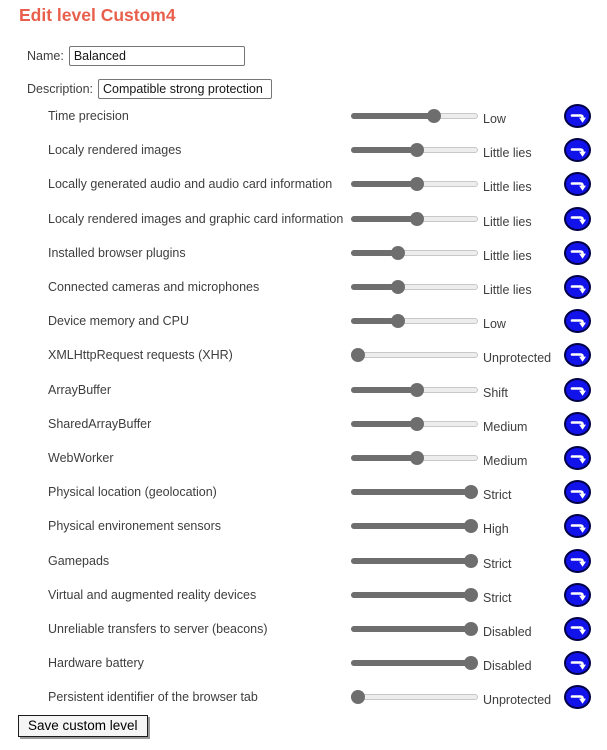  Describe the element at coordinates (119, 321) in the screenshot. I see `protection-label: Device memory and CPU` at that location.